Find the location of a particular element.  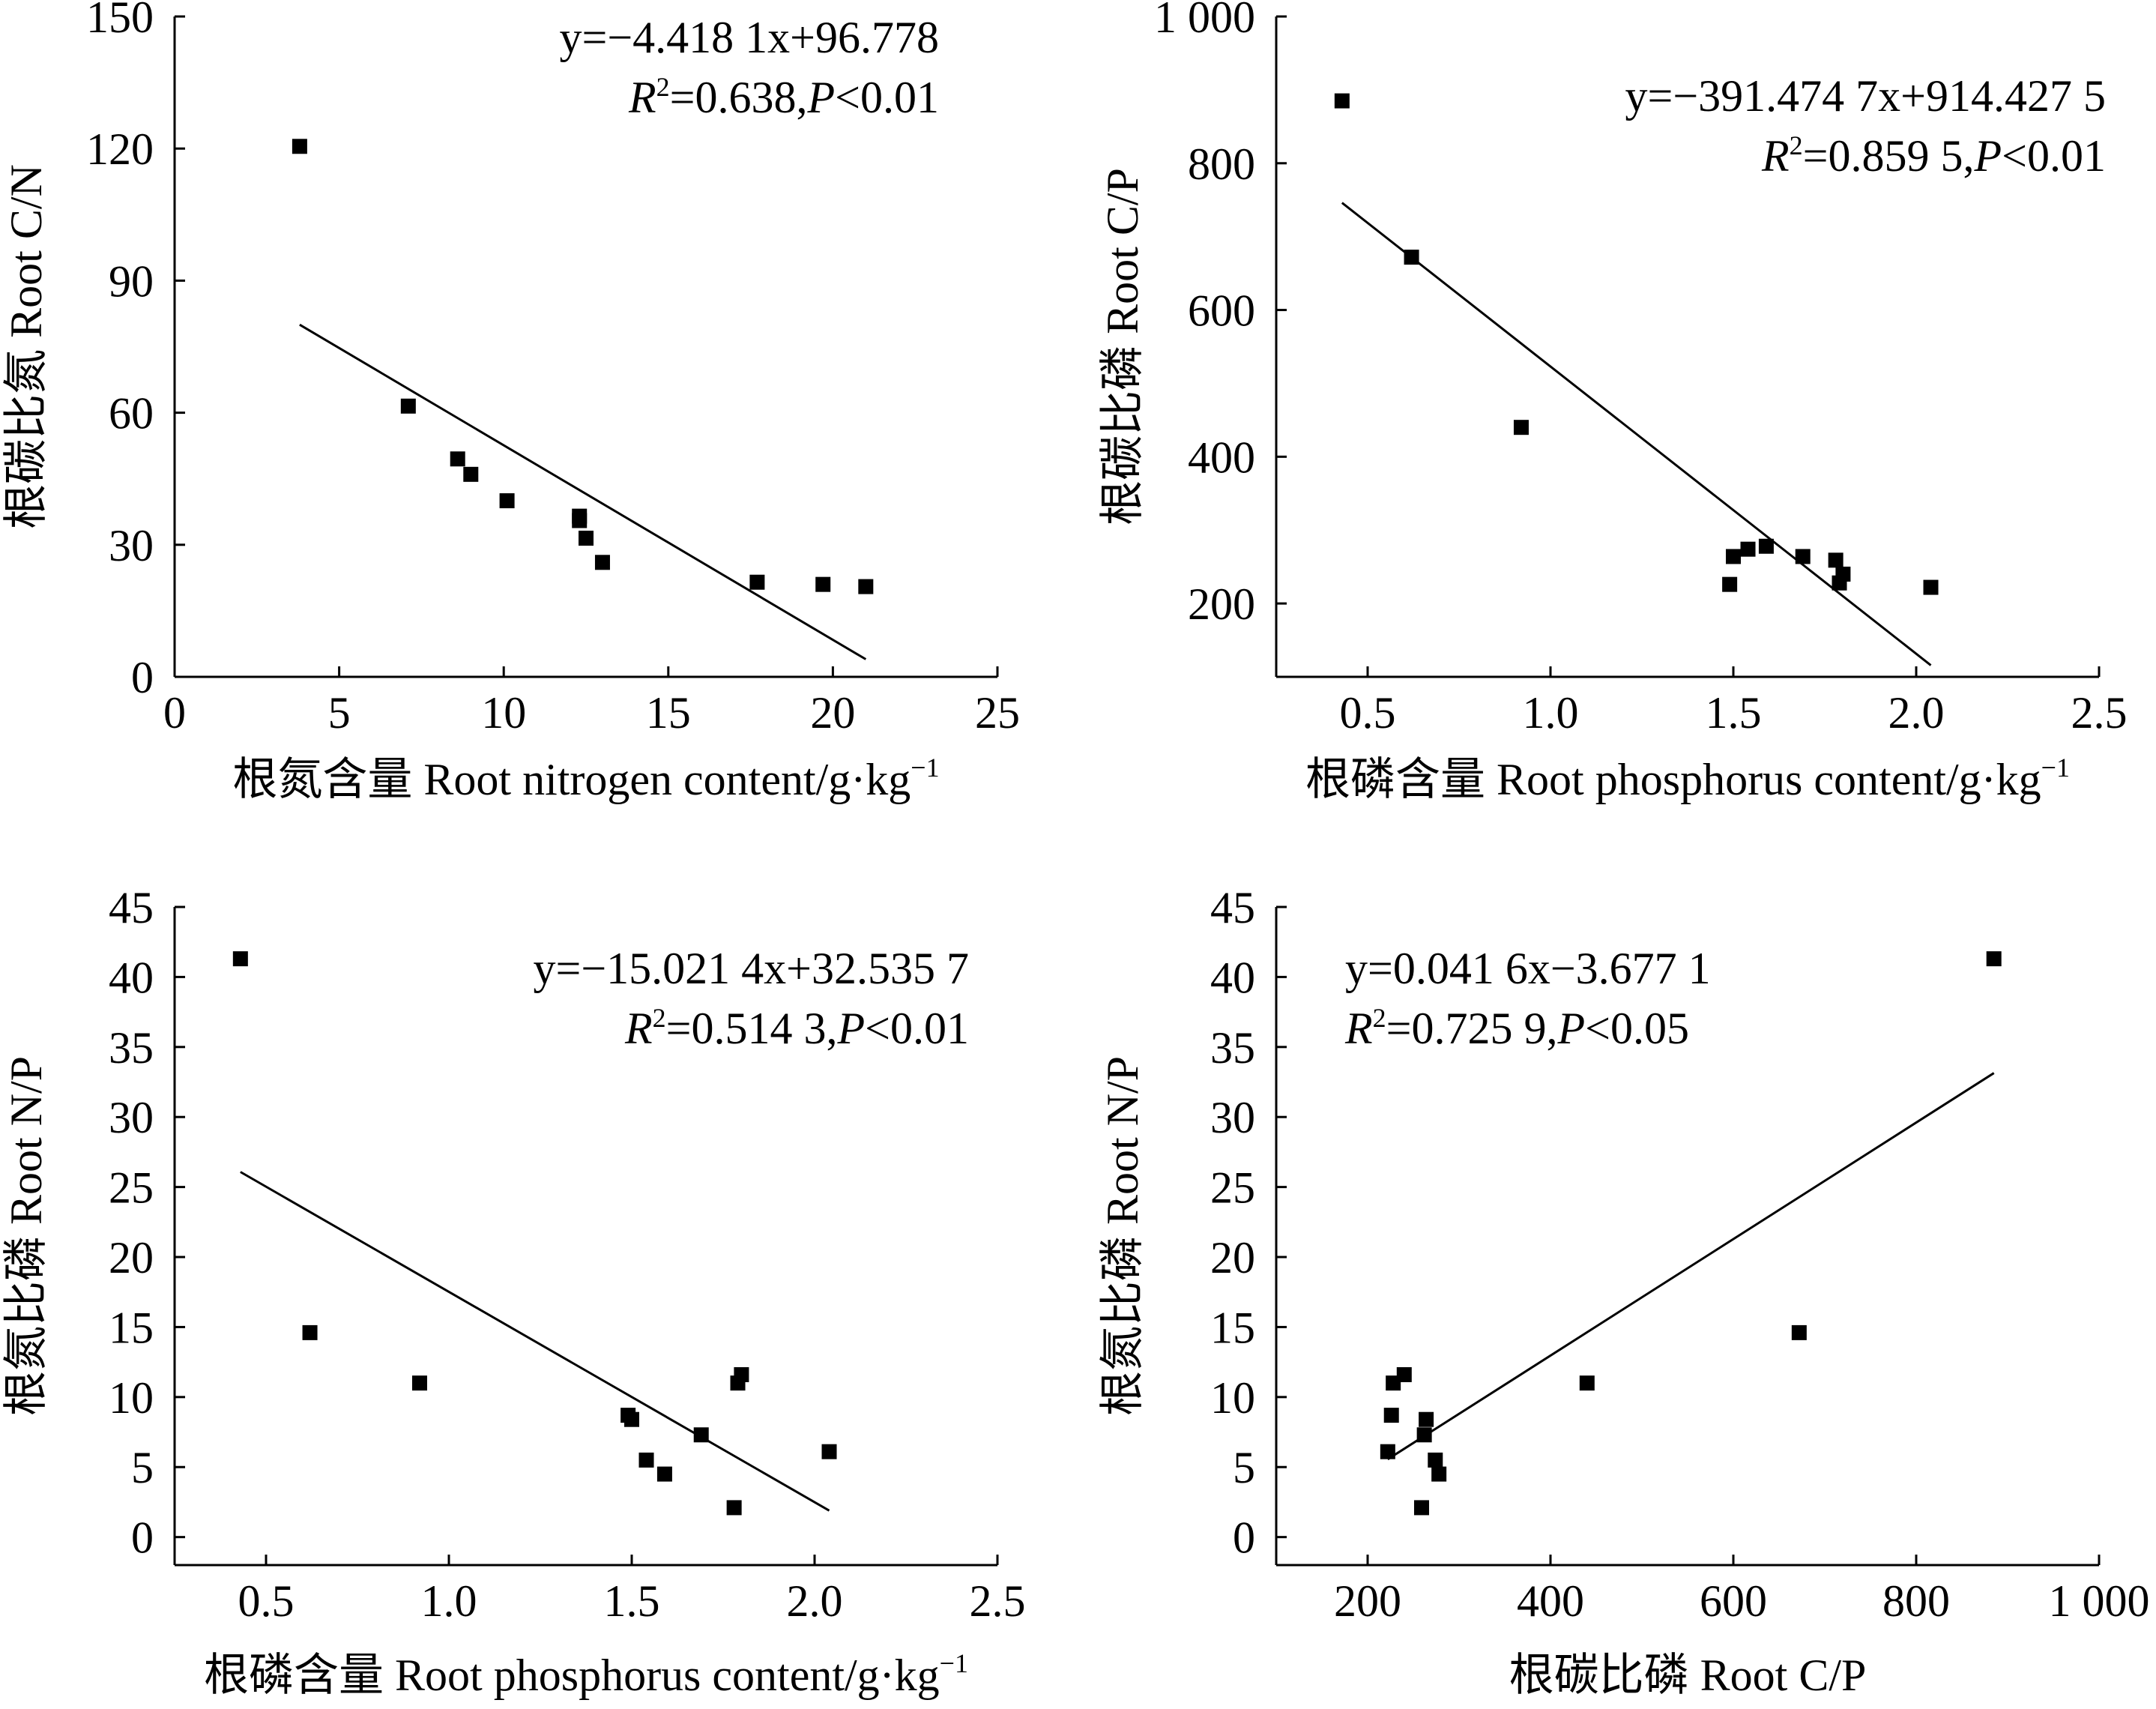

x-tick-label: 25 is located at coordinates (997, 713).